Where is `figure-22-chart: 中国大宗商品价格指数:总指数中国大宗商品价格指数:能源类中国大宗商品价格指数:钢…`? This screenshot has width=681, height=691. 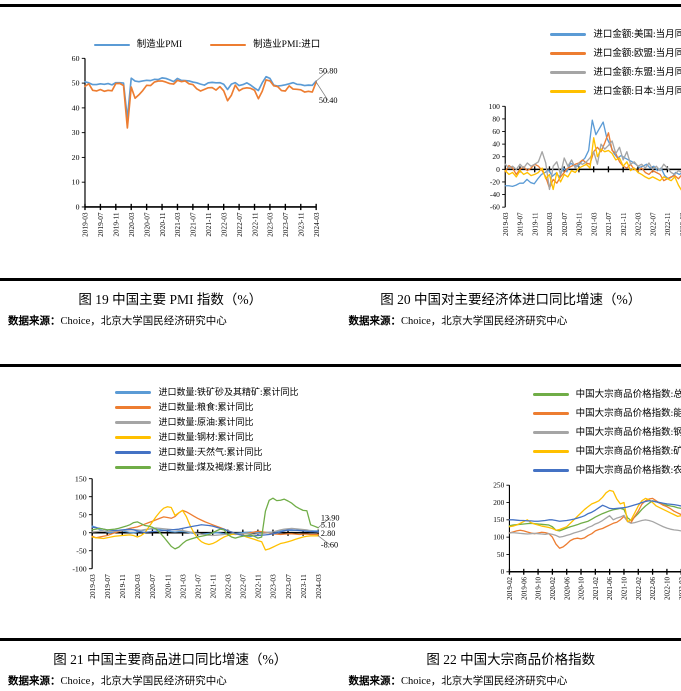
figure-22-chart: 中国大宗商品价格指数:总指数中国大宗商品价格指数:能源类中国大宗商品价格指数:钢… is located at coordinates (567, 502).